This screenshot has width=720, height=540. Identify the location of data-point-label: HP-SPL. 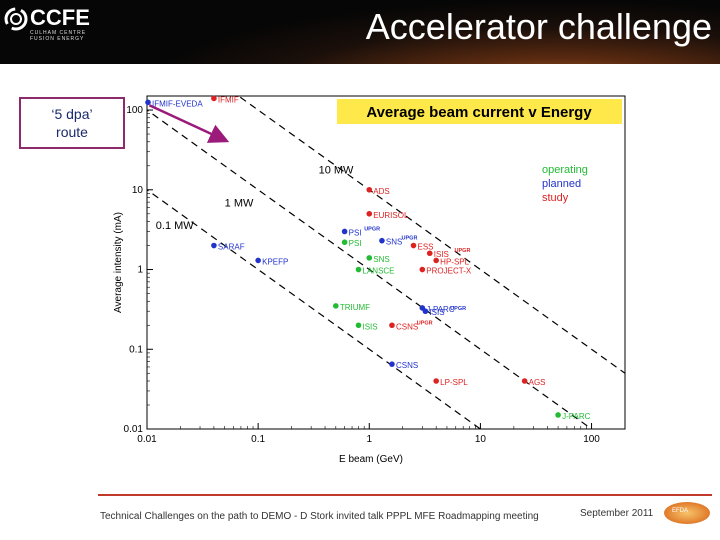
(454, 261).